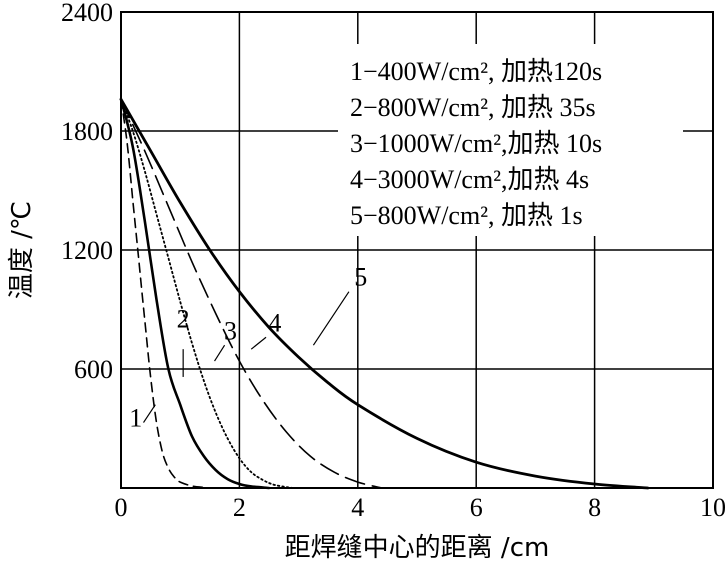  What do you see at coordinates (473, 107) in the screenshot?
I see `legend-entry: 2−800W/cm², 加热 35s` at bounding box center [473, 107].